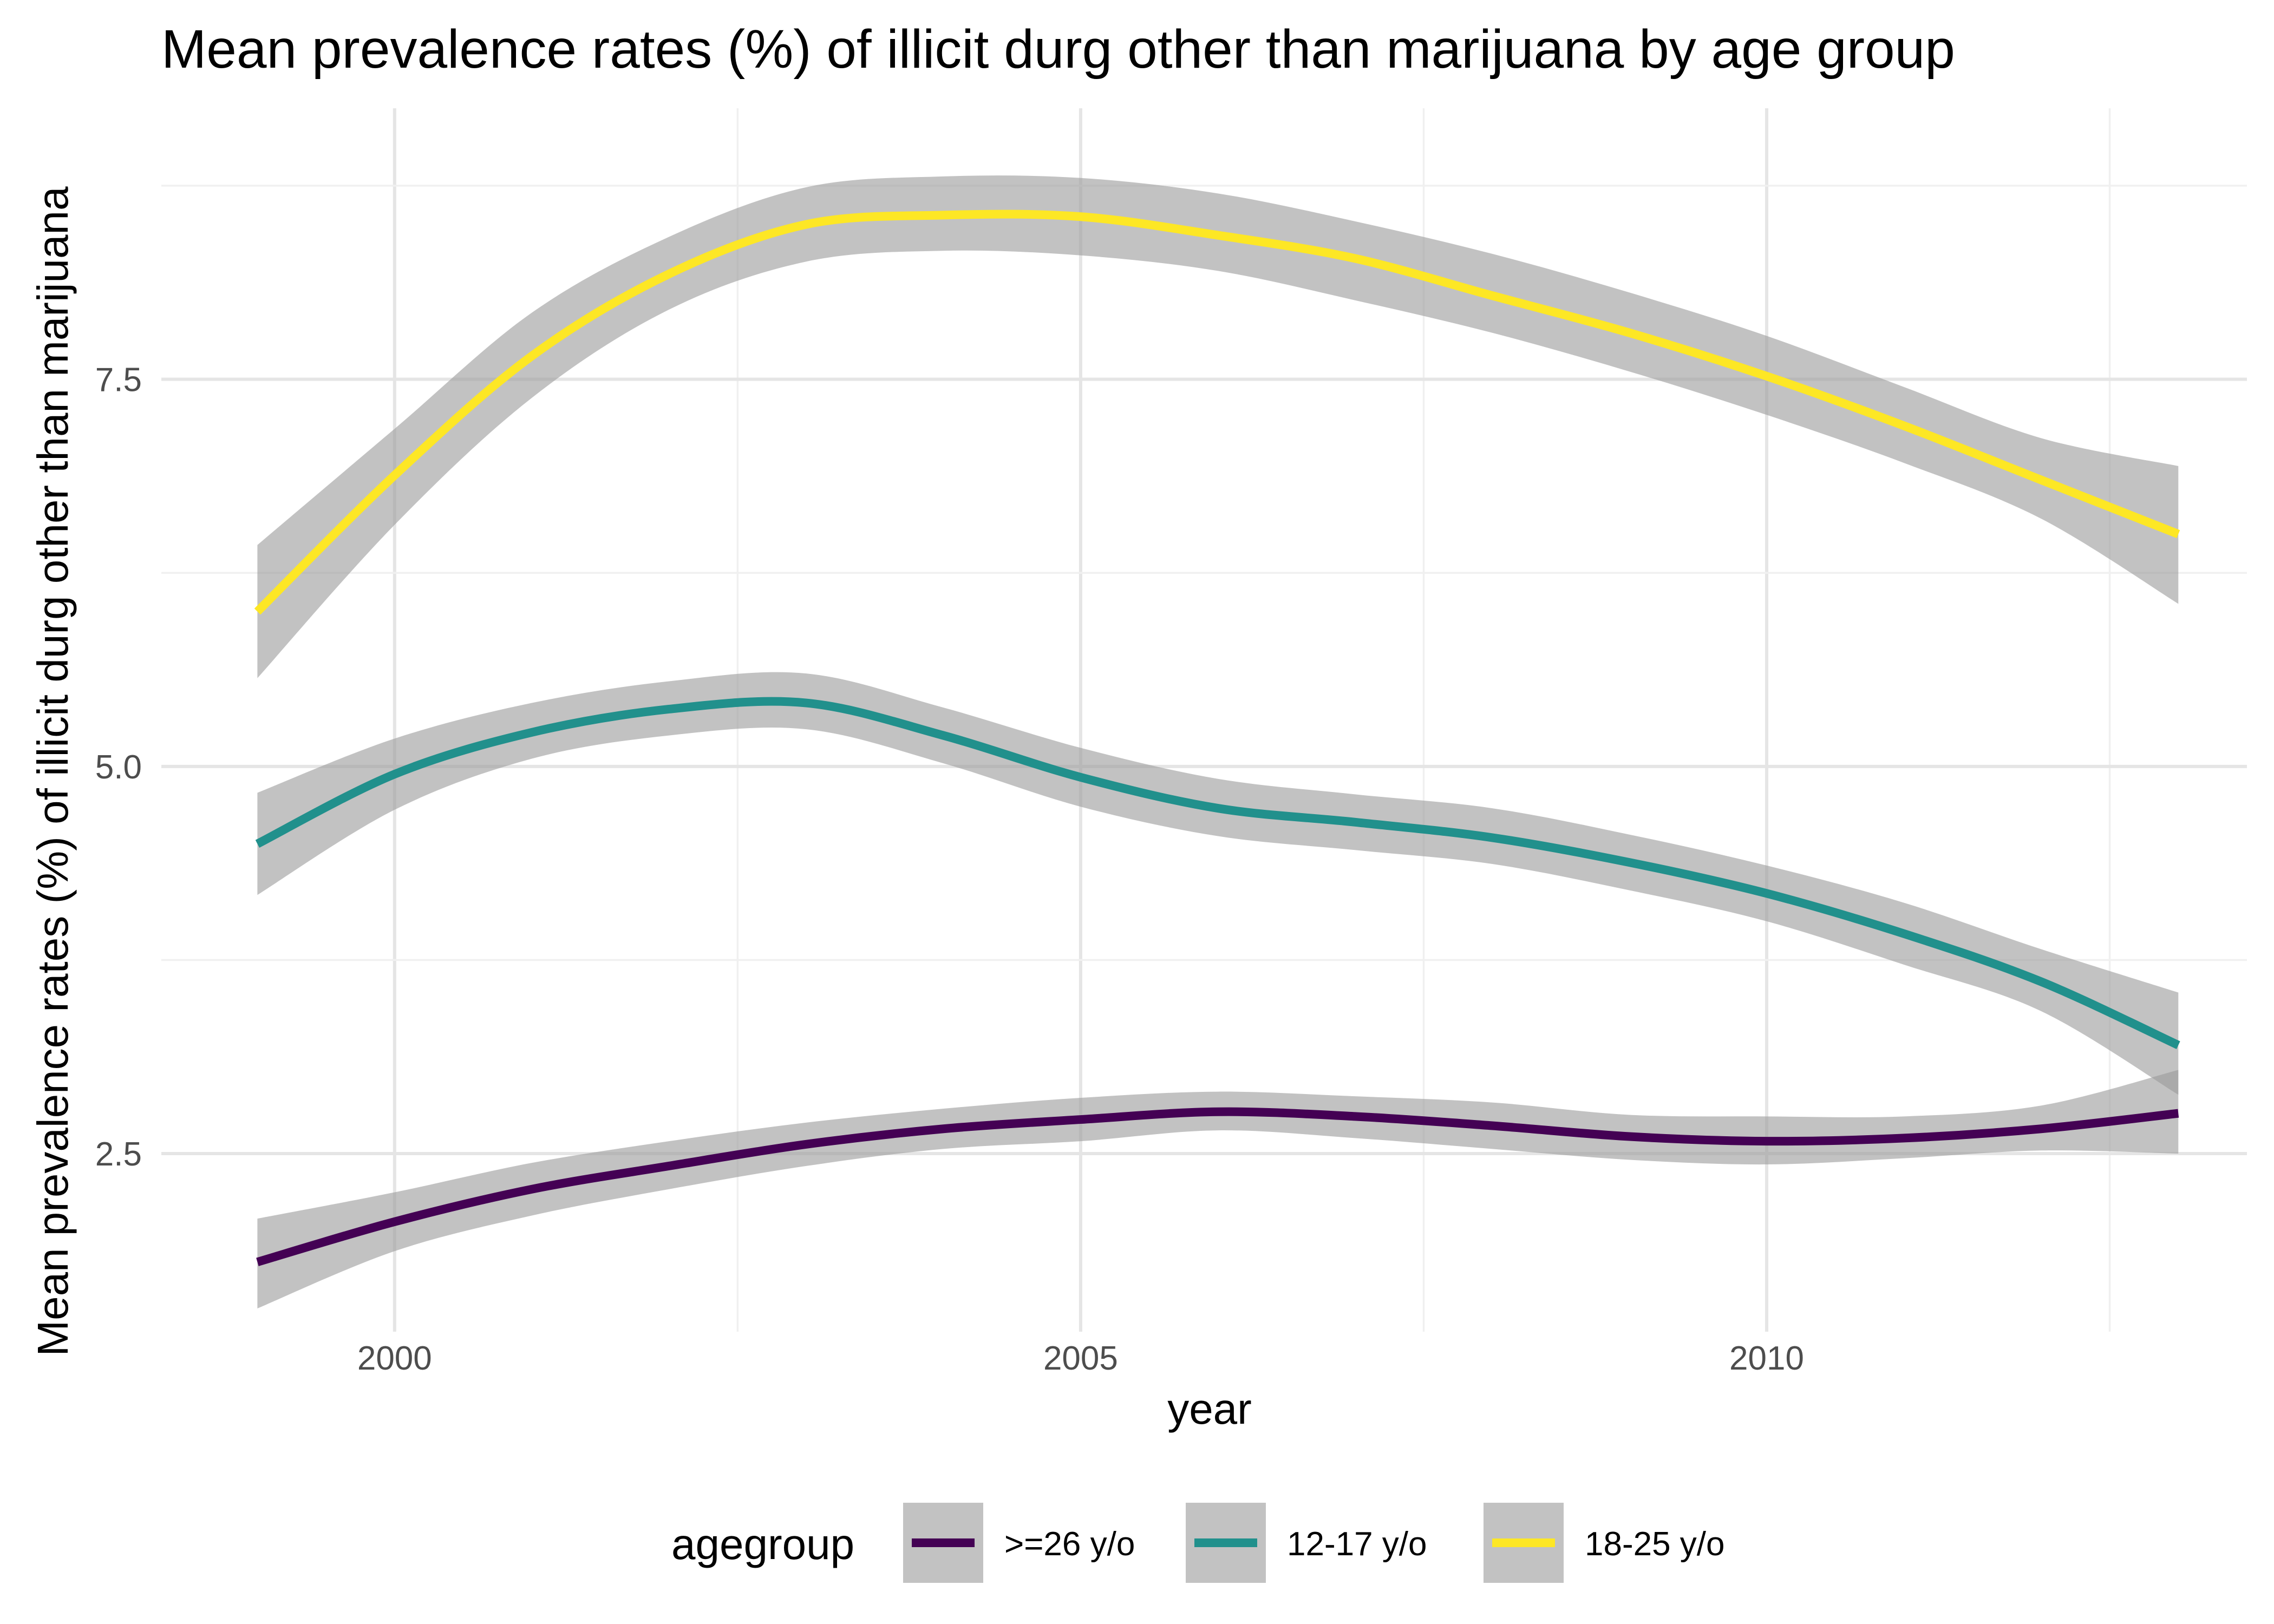  What do you see at coordinates (119, 380) in the screenshot?
I see `y-tick-label: 7.5` at bounding box center [119, 380].